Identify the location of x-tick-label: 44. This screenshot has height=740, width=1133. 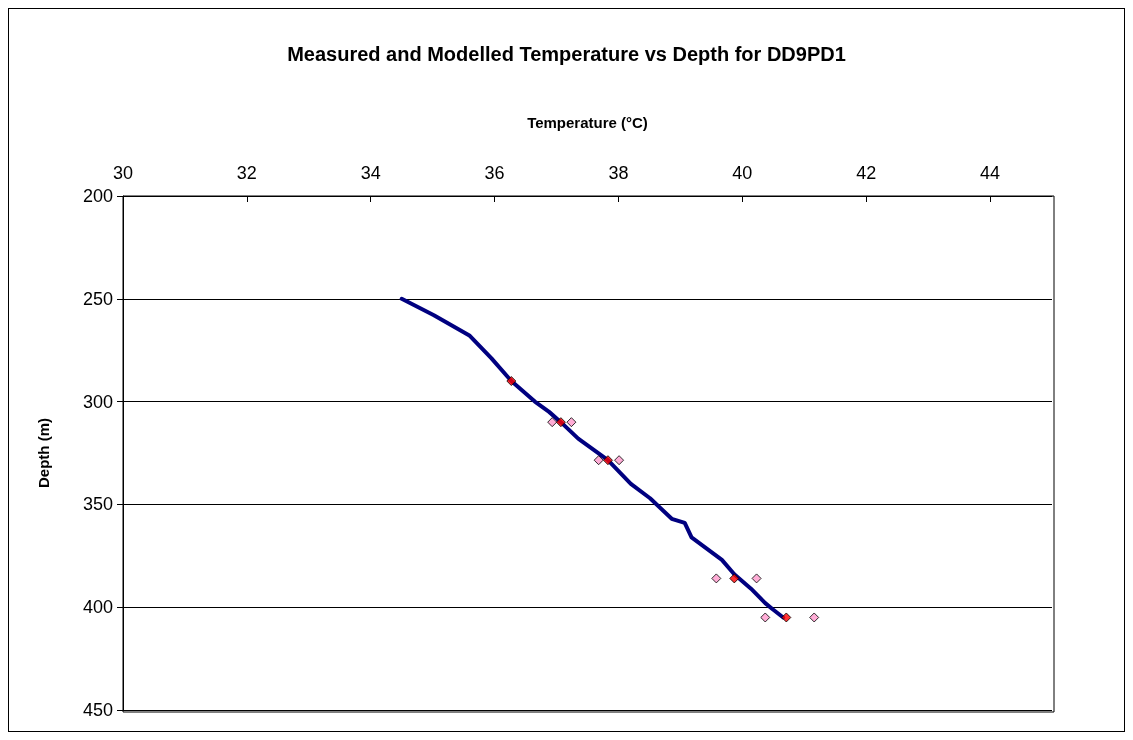
(990, 173).